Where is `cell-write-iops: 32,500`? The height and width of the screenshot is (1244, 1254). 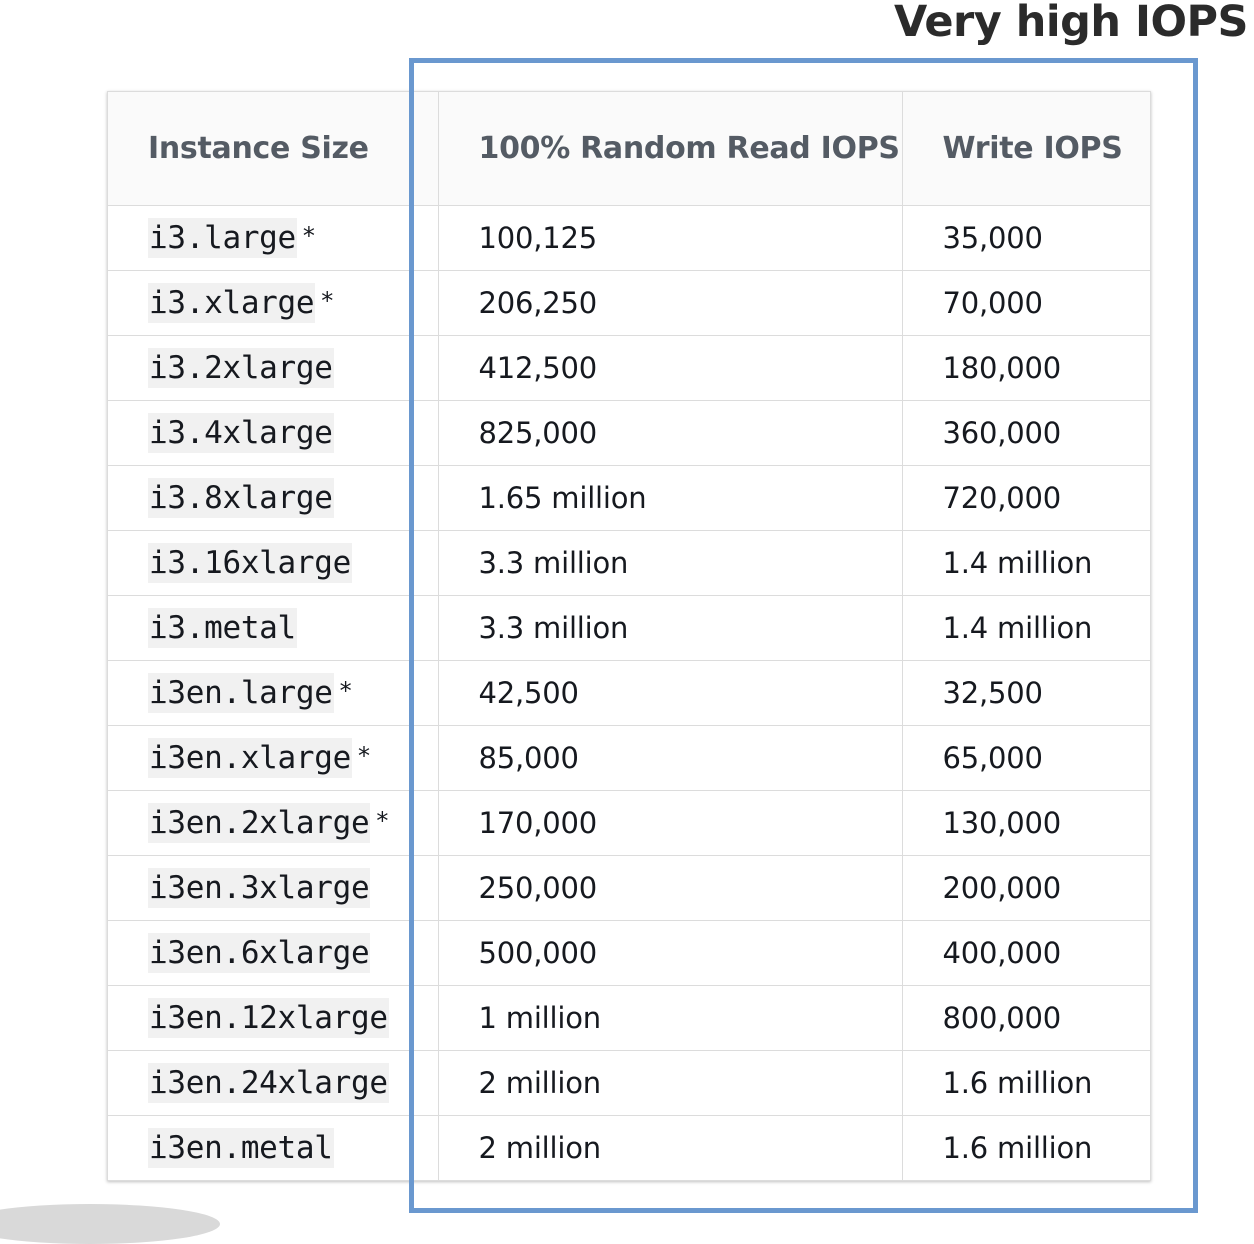 cell-write-iops: 32,500 is located at coordinates (1026, 693).